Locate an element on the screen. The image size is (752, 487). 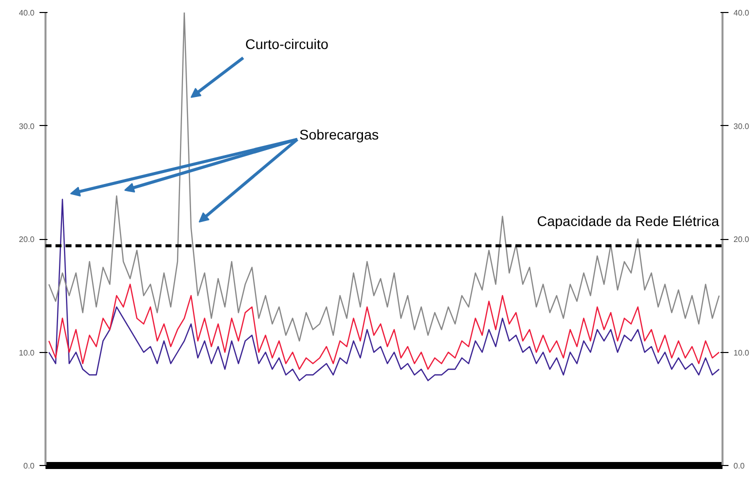
y-tick-label: 30.0 is located at coordinates (27, 126).